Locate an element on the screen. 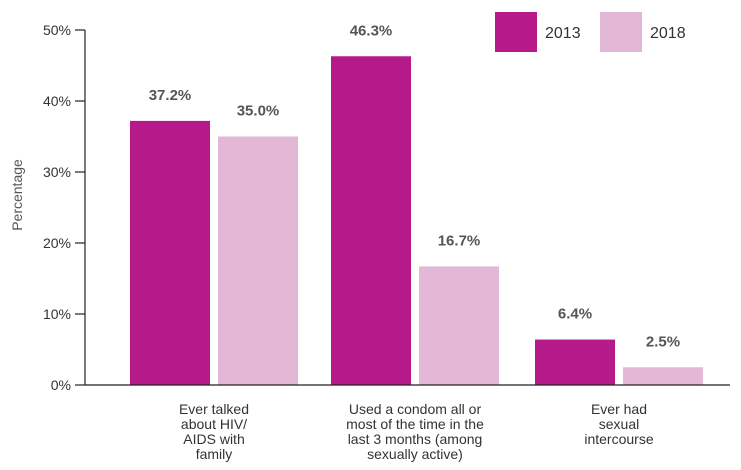 This screenshot has height=470, width=741. y-tick-label: 0% is located at coordinates (61, 385).